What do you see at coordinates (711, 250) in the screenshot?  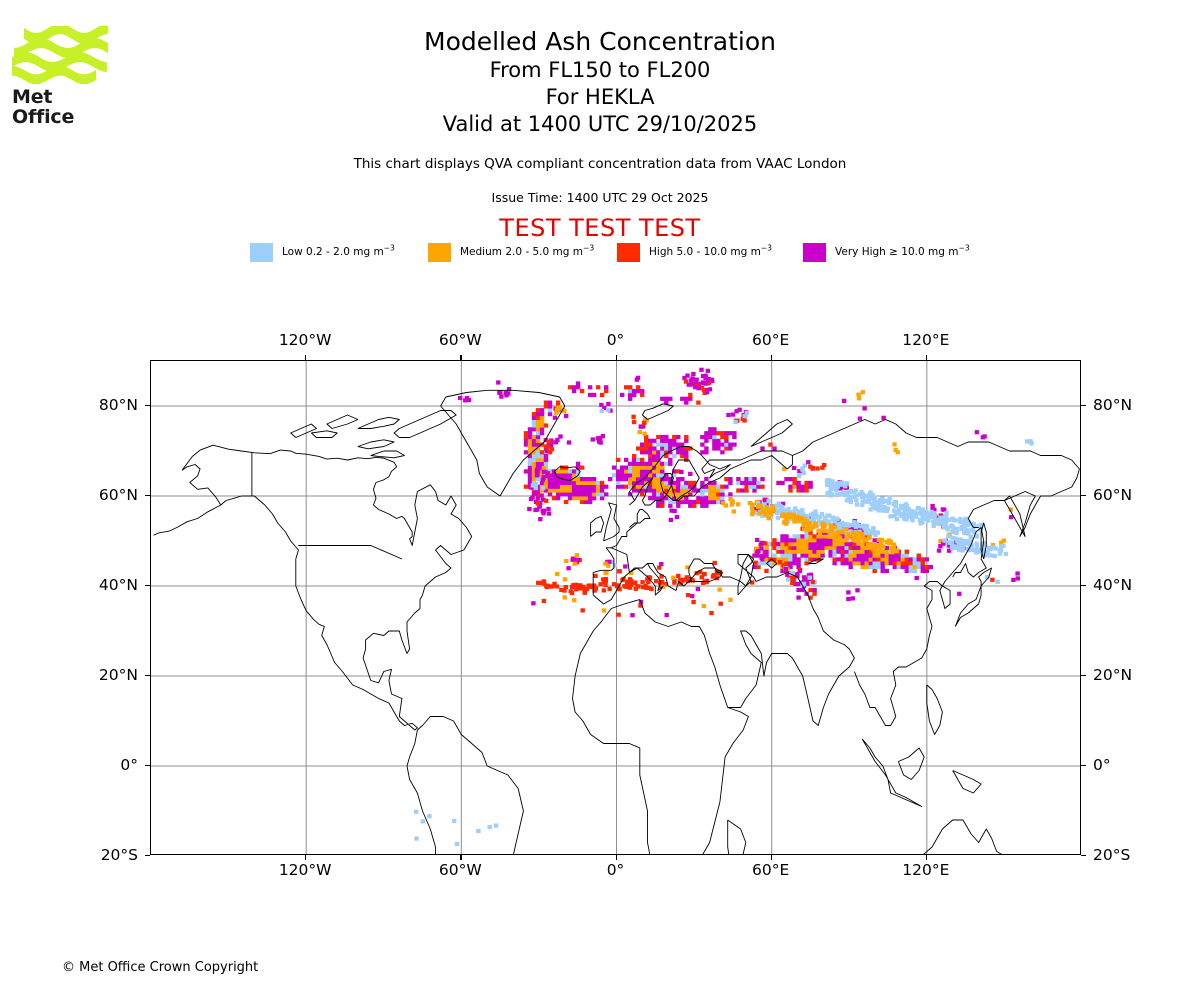 I see `legend-label: High 5.0 - 10.0 mg m−3` at bounding box center [711, 250].